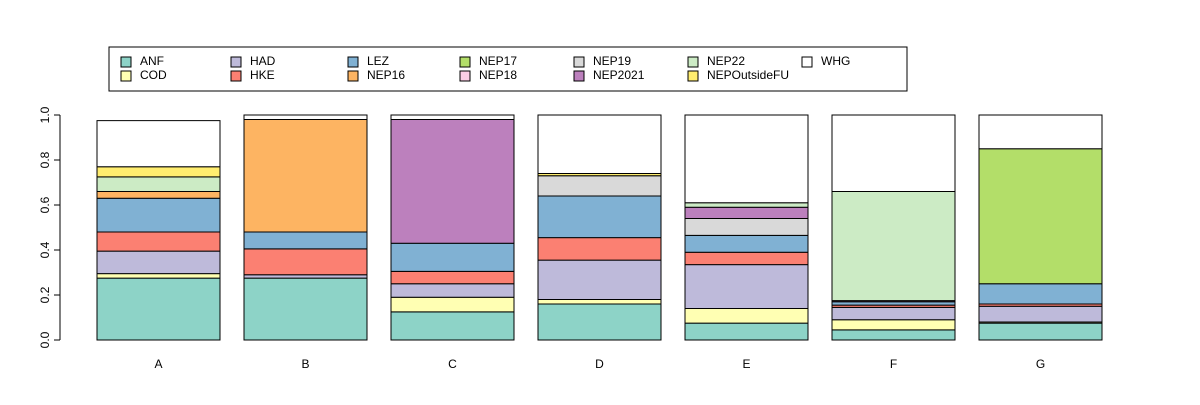 The image size is (1200, 405). I want to click on legend-label-nep17: NEP17, so click(498, 61).